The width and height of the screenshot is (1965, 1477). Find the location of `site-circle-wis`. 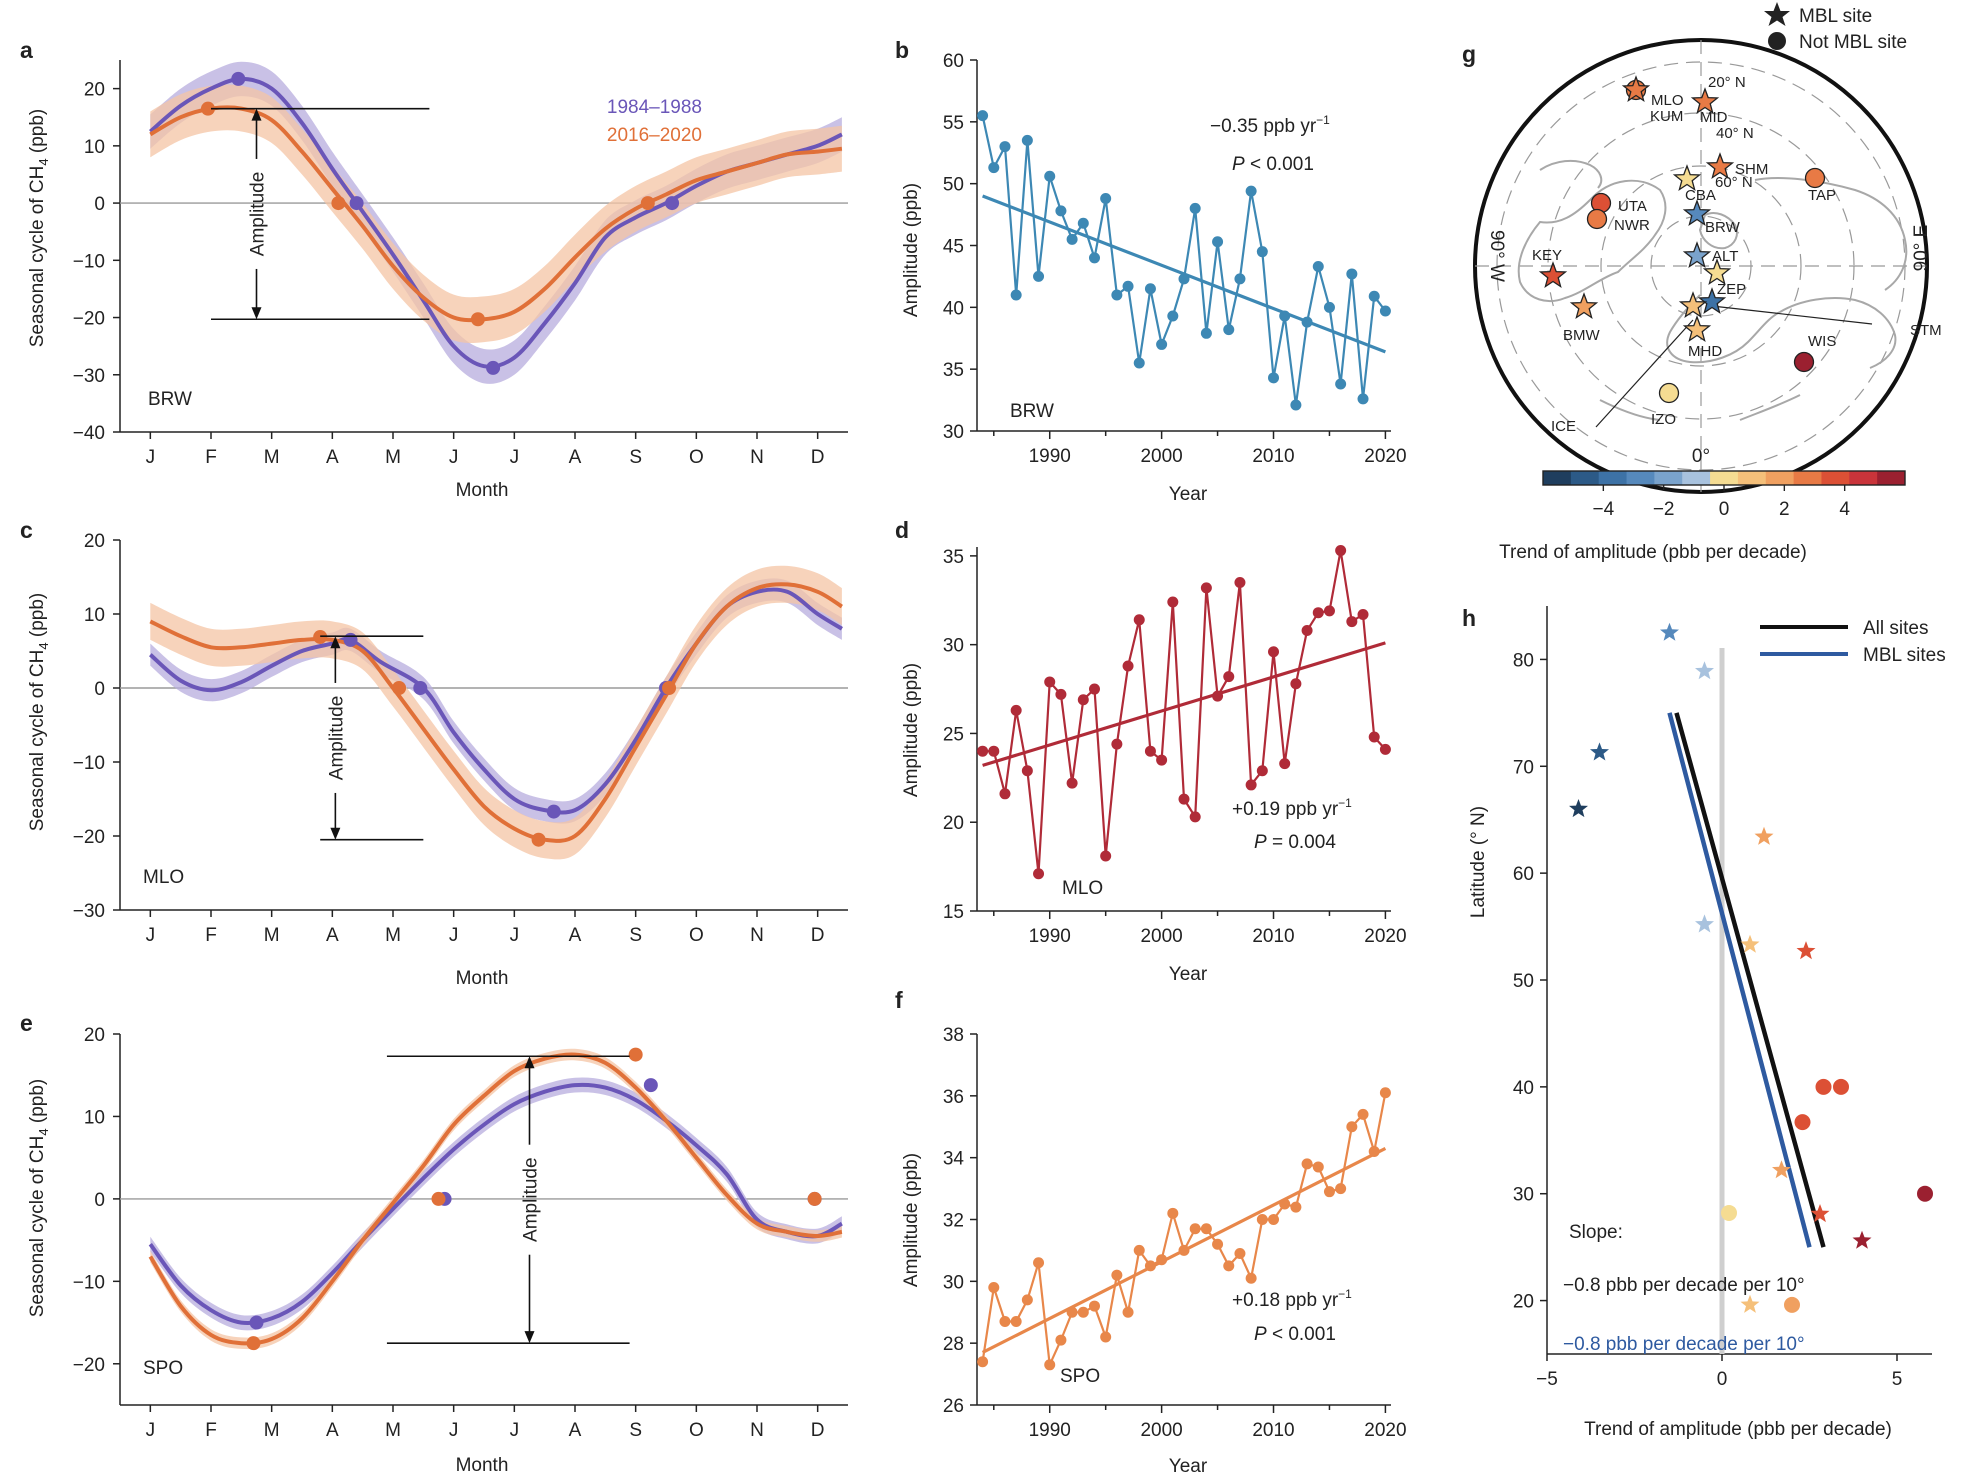

site-circle-wis is located at coordinates (1804, 362).